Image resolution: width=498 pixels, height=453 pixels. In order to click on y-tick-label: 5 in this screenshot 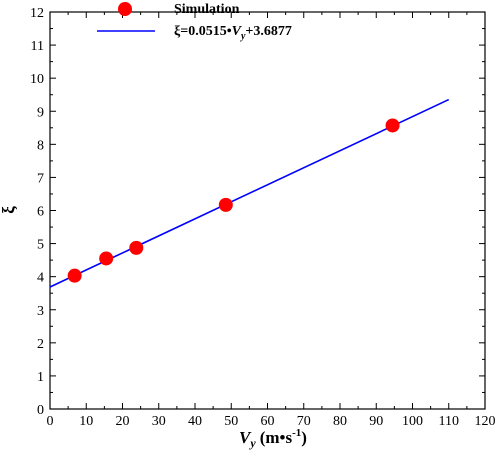, I will do `click(40, 245)`.